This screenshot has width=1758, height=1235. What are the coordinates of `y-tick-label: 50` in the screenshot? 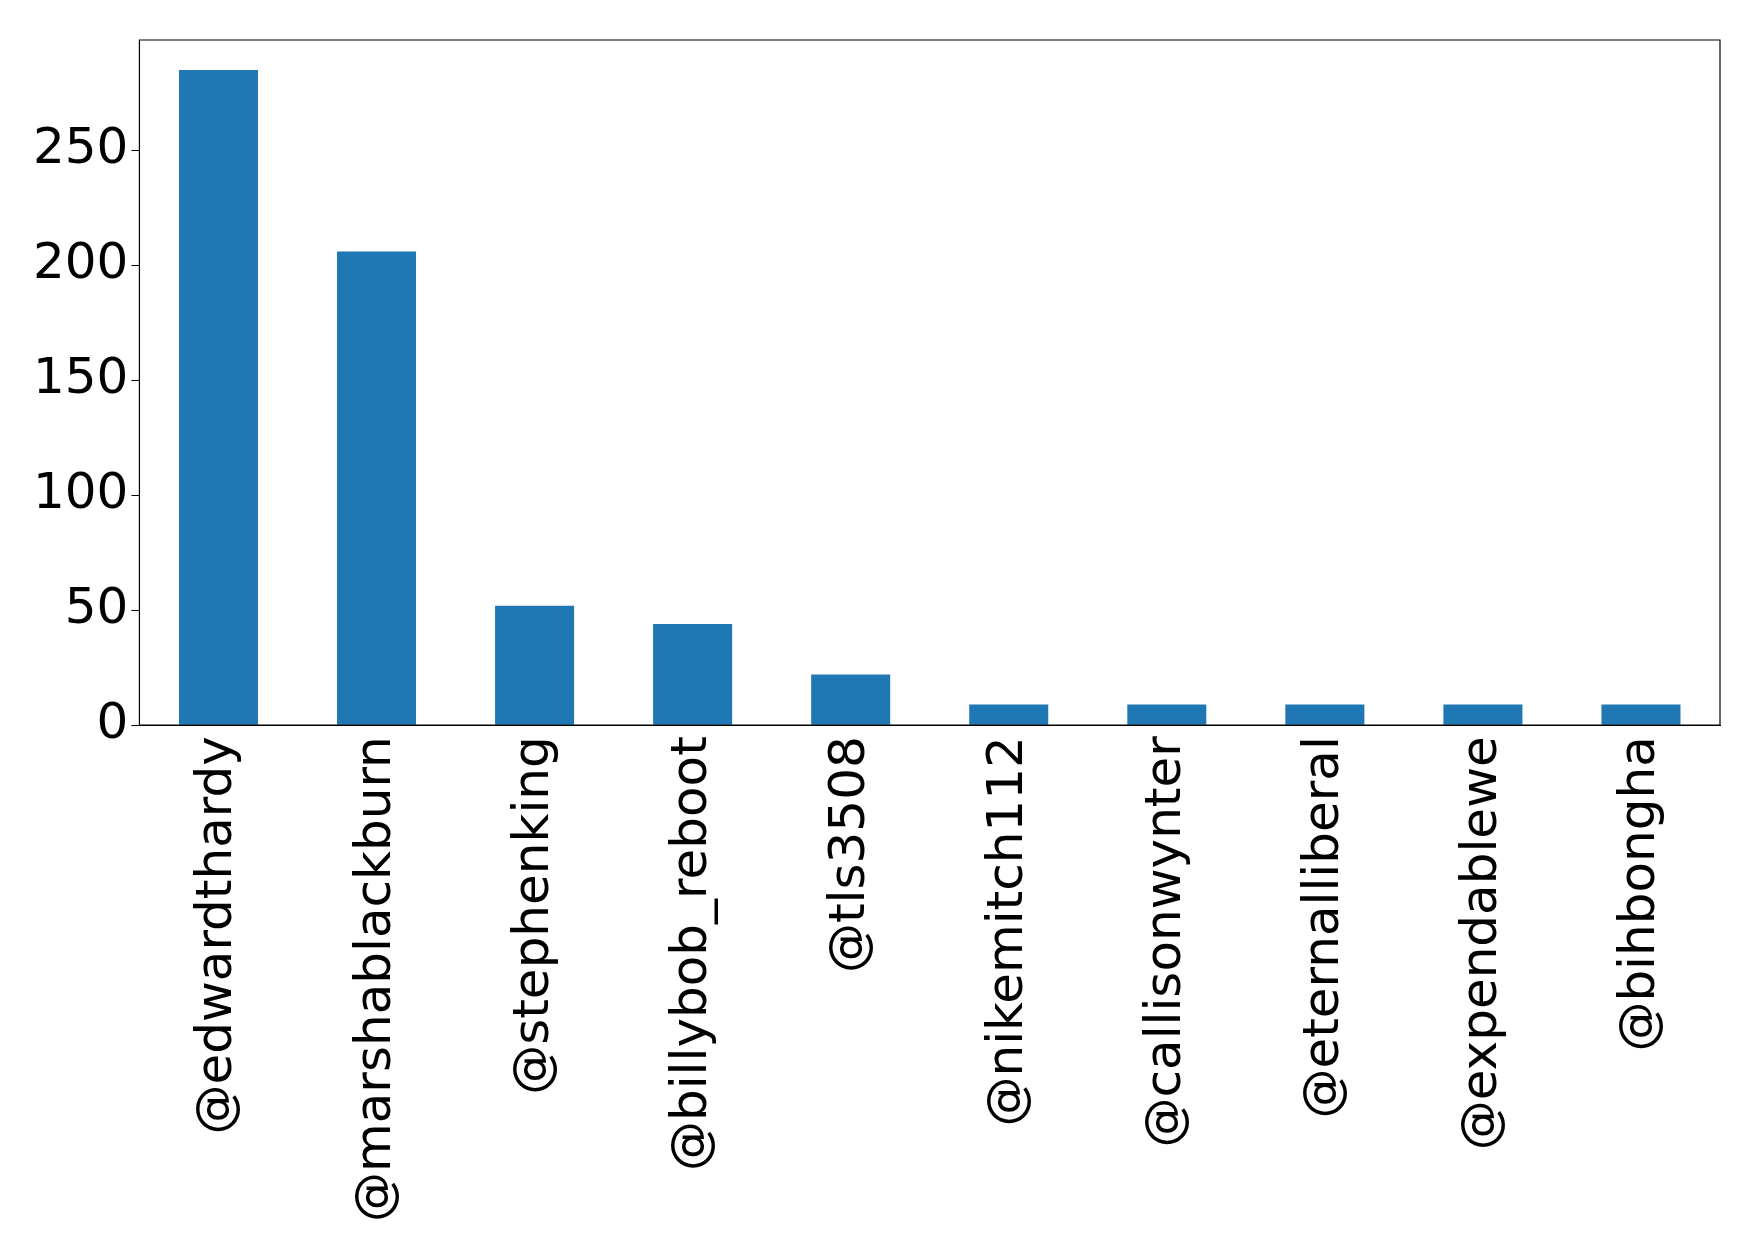 It's located at (96, 606).